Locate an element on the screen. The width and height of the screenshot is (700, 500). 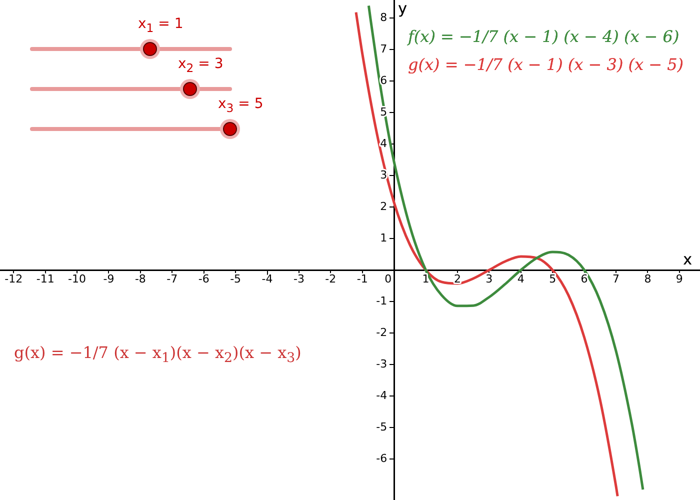
x-tick-label: 4 is located at coordinates (520, 279).